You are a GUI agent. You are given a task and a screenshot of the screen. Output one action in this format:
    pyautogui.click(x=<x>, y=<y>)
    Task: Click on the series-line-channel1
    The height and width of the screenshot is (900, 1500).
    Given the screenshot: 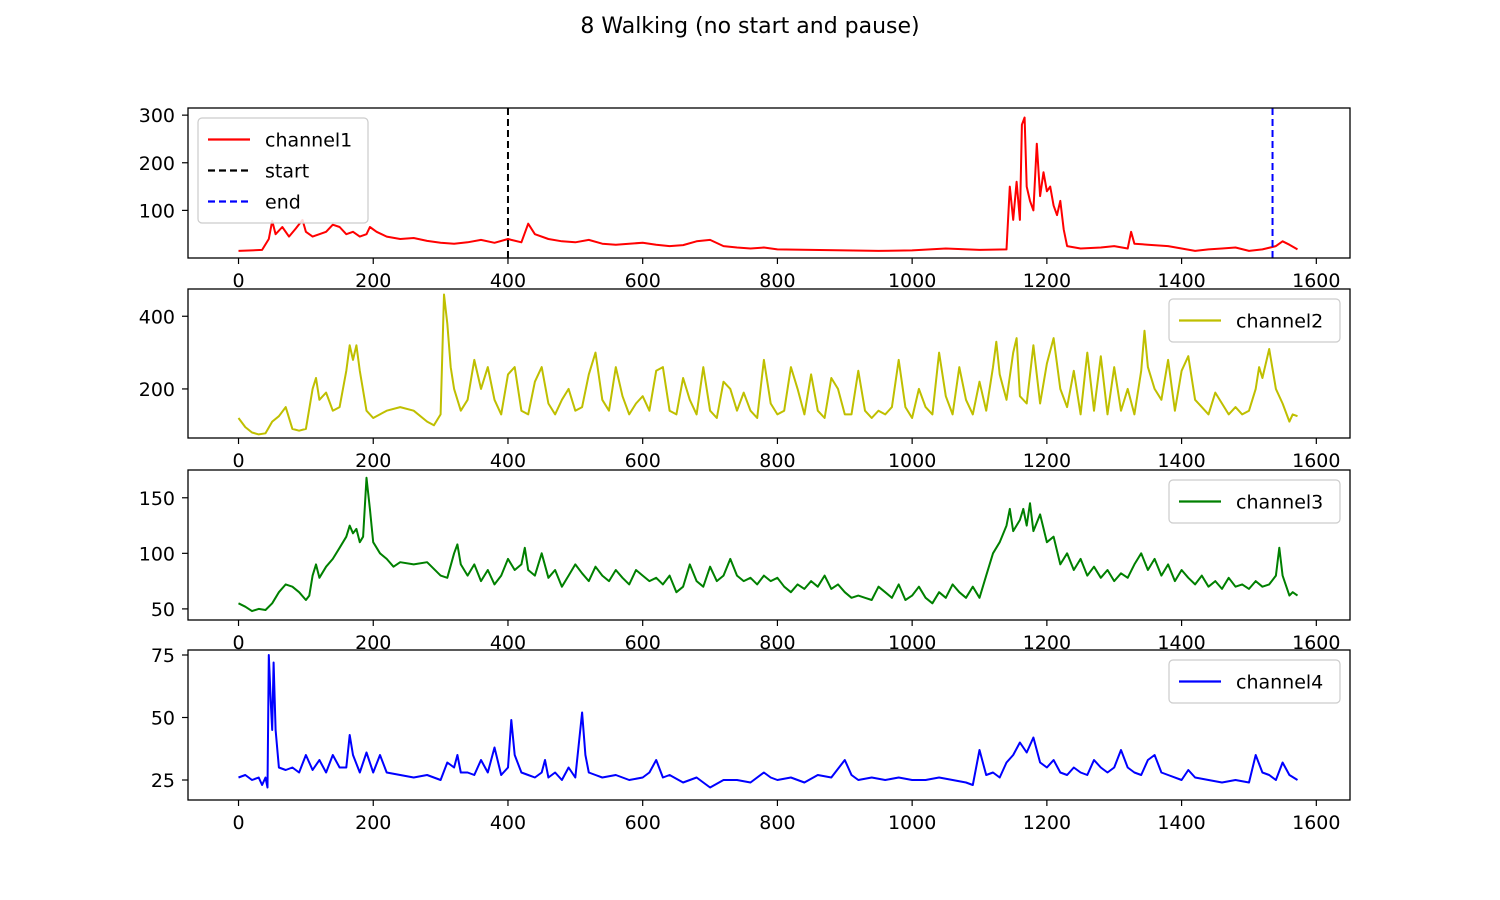 What is the action you would take?
    pyautogui.click(x=768, y=184)
    